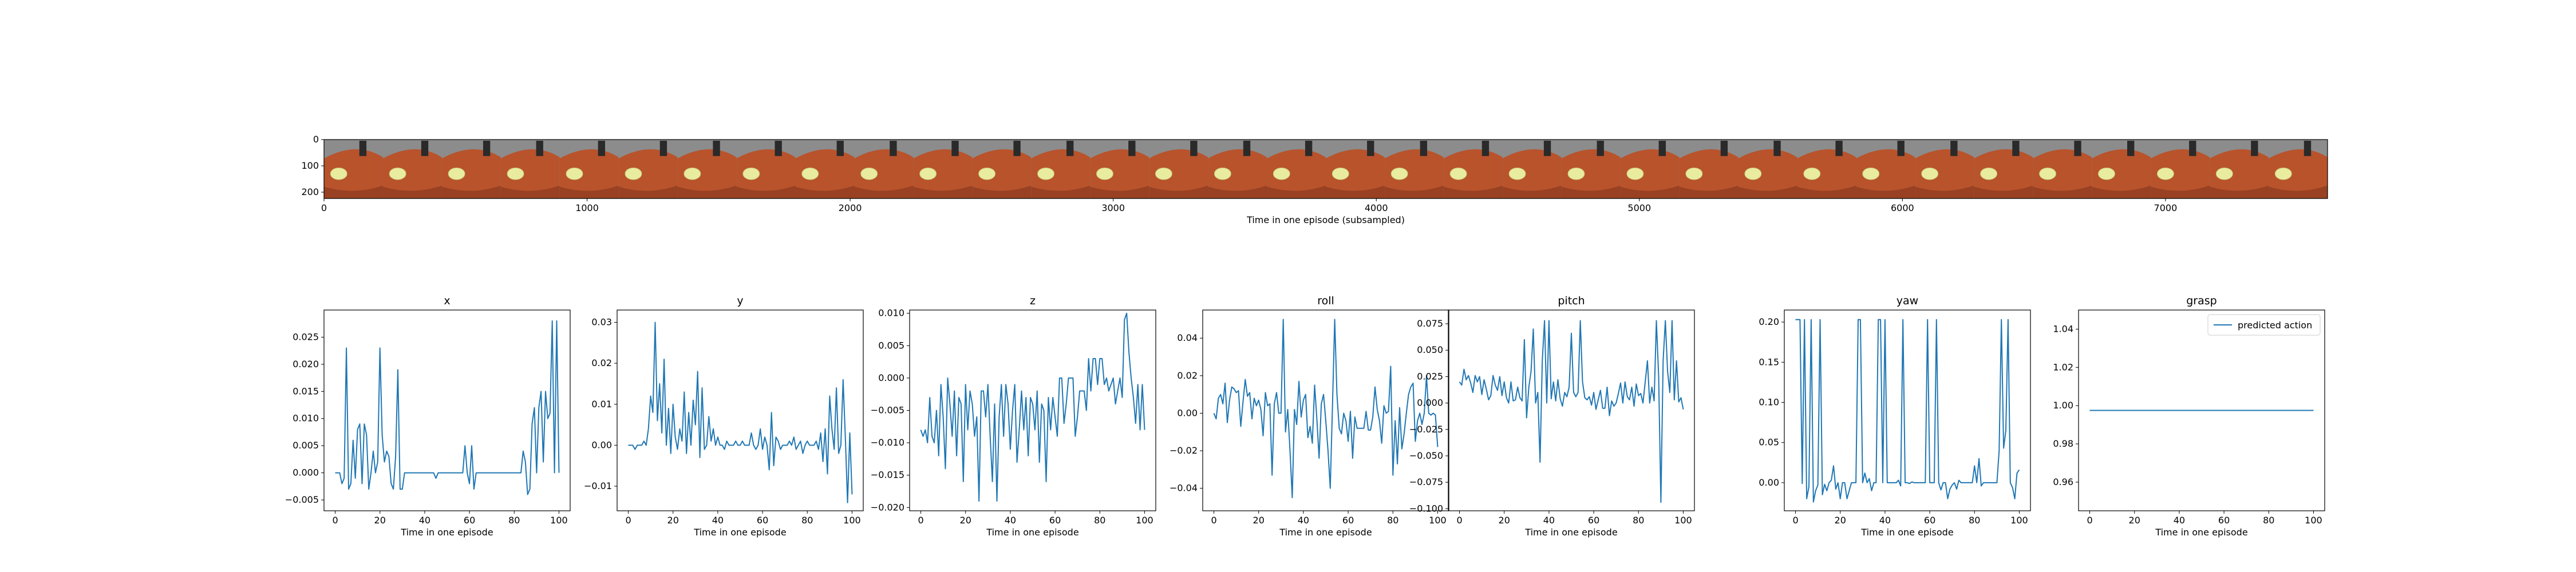 This screenshot has width=2576, height=572. I want to click on y-tick-label: 0.015, so click(306, 391).